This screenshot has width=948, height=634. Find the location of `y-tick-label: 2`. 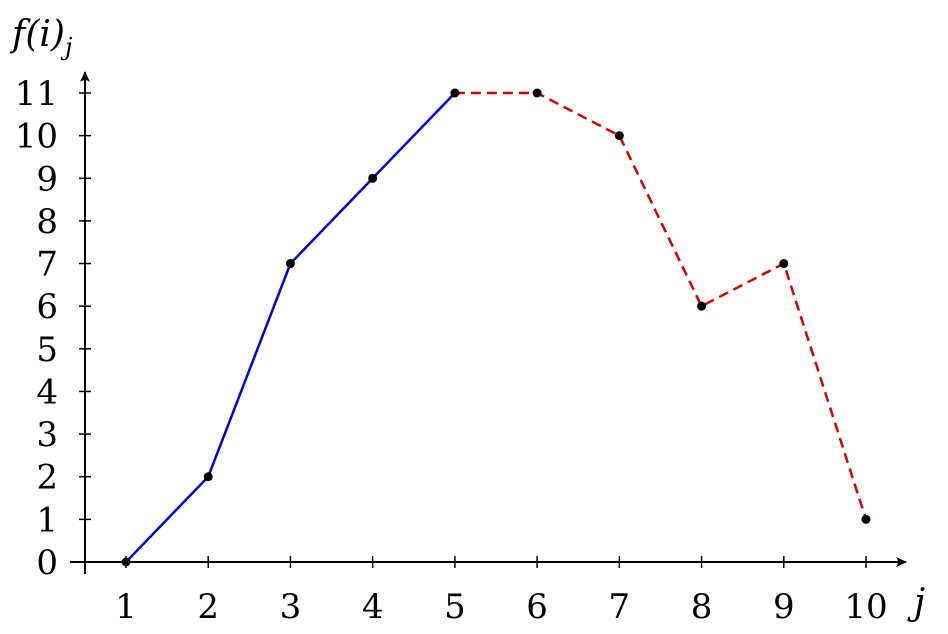

y-tick-label: 2 is located at coordinates (47, 478).